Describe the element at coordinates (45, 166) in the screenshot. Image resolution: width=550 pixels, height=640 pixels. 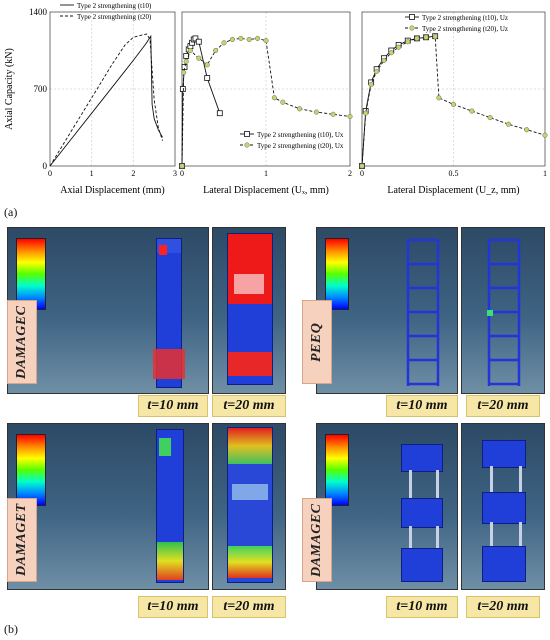
I see `y-tick-label: 0` at that location.